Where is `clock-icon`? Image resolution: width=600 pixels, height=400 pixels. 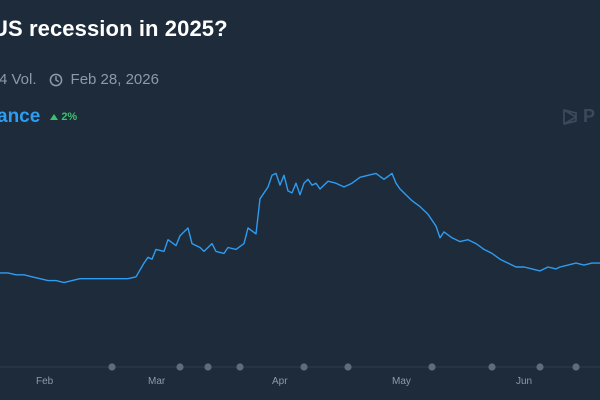 clock-icon is located at coordinates (55, 79).